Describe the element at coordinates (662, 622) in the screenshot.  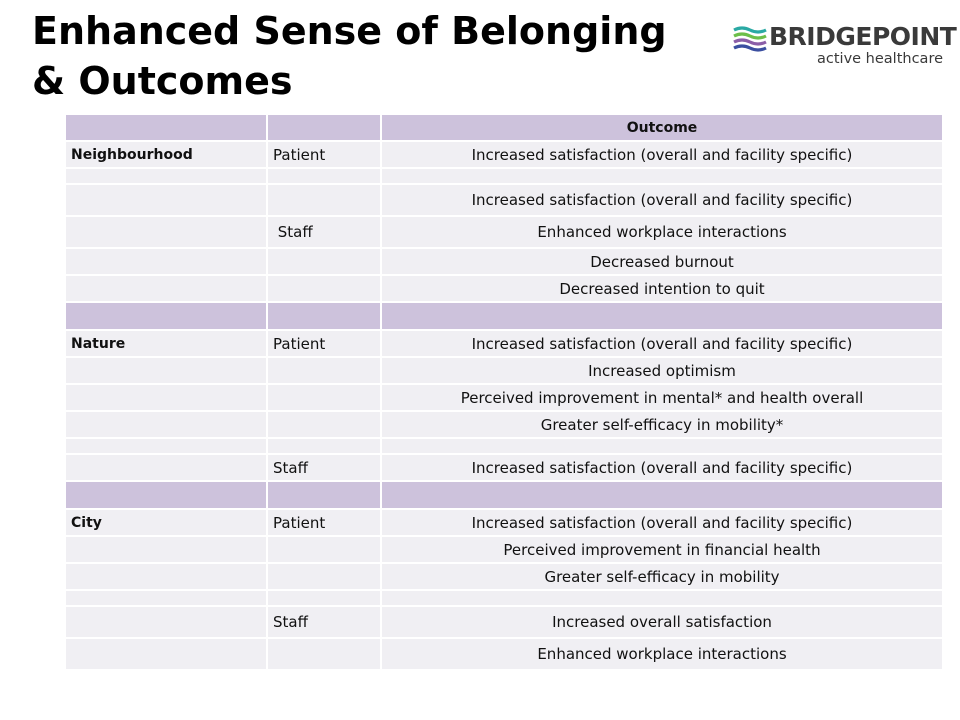
I see `row-outcome: Increased overall satisfaction` at that location.